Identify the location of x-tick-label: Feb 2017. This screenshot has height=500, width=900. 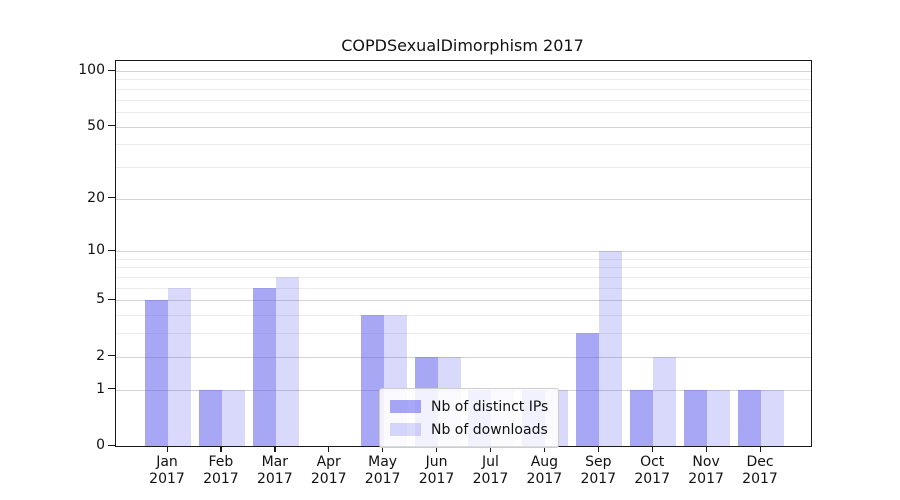
(221, 470).